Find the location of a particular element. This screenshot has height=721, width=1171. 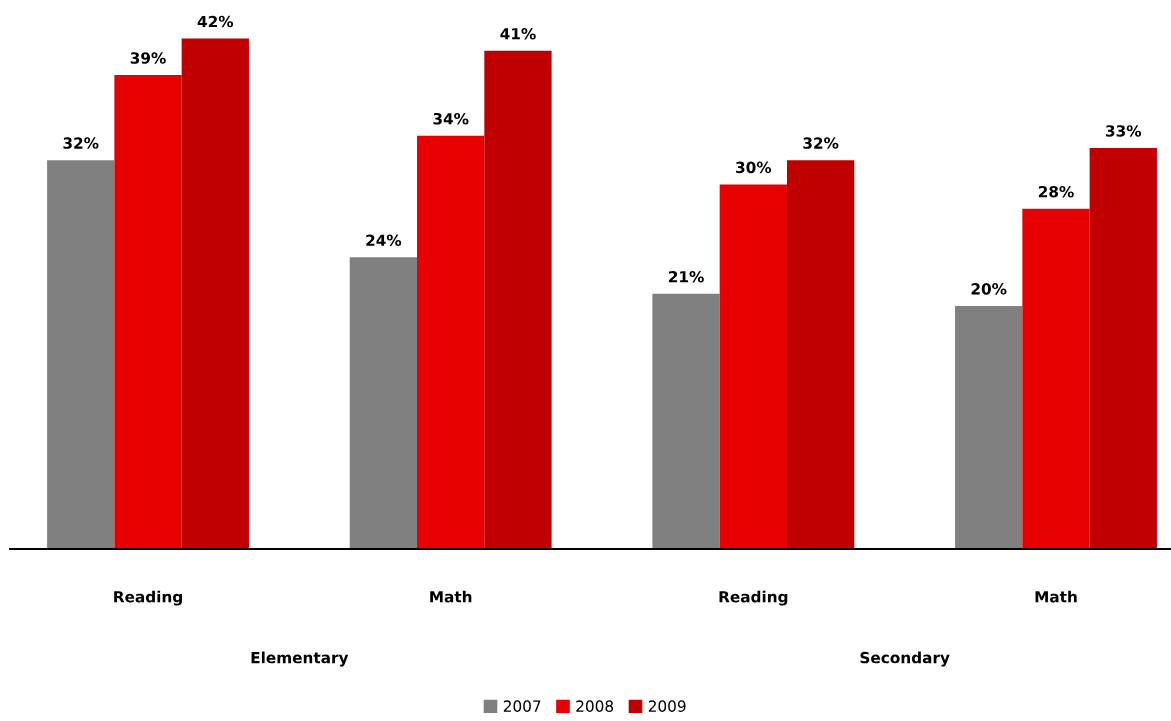

data-label: 20% is located at coordinates (989, 289).